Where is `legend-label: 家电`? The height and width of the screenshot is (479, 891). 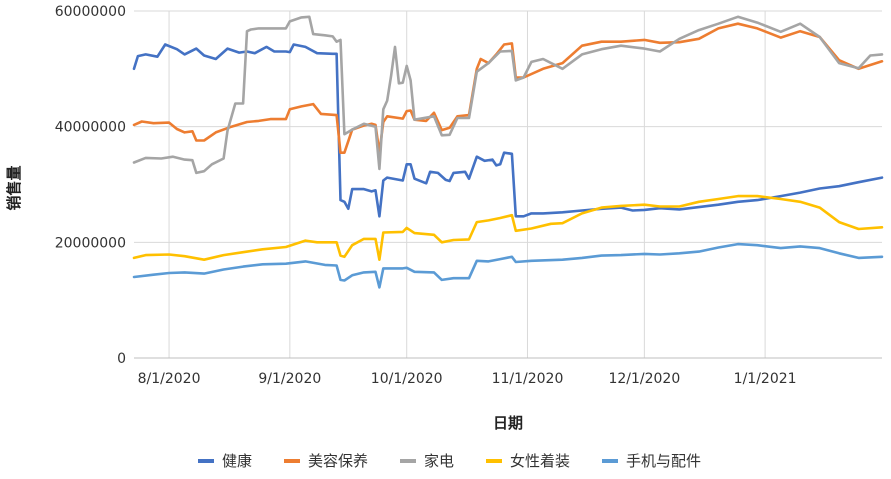
legend-label: 家电 is located at coordinates (439, 461).